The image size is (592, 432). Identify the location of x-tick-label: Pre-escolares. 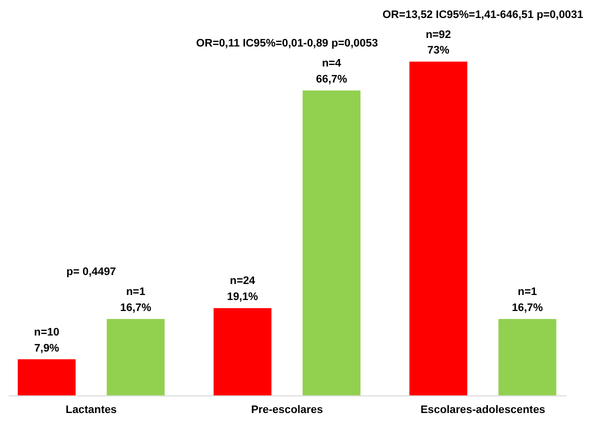
(287, 410).